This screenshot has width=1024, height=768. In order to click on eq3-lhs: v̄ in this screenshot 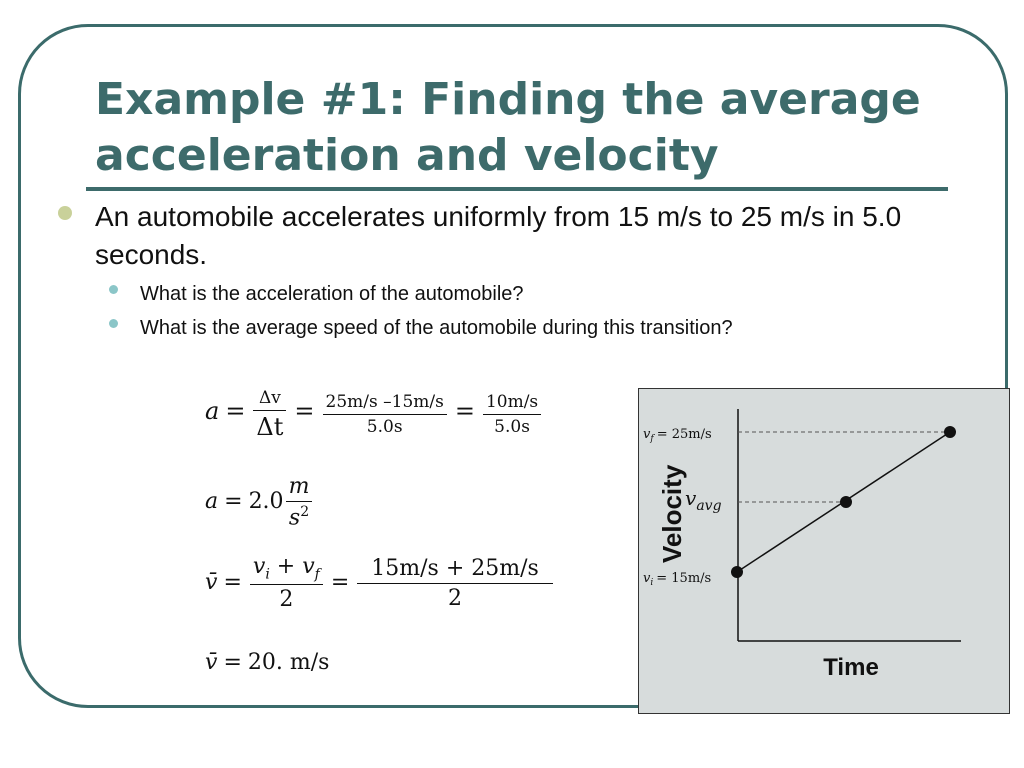, I will do `click(211, 583)`.